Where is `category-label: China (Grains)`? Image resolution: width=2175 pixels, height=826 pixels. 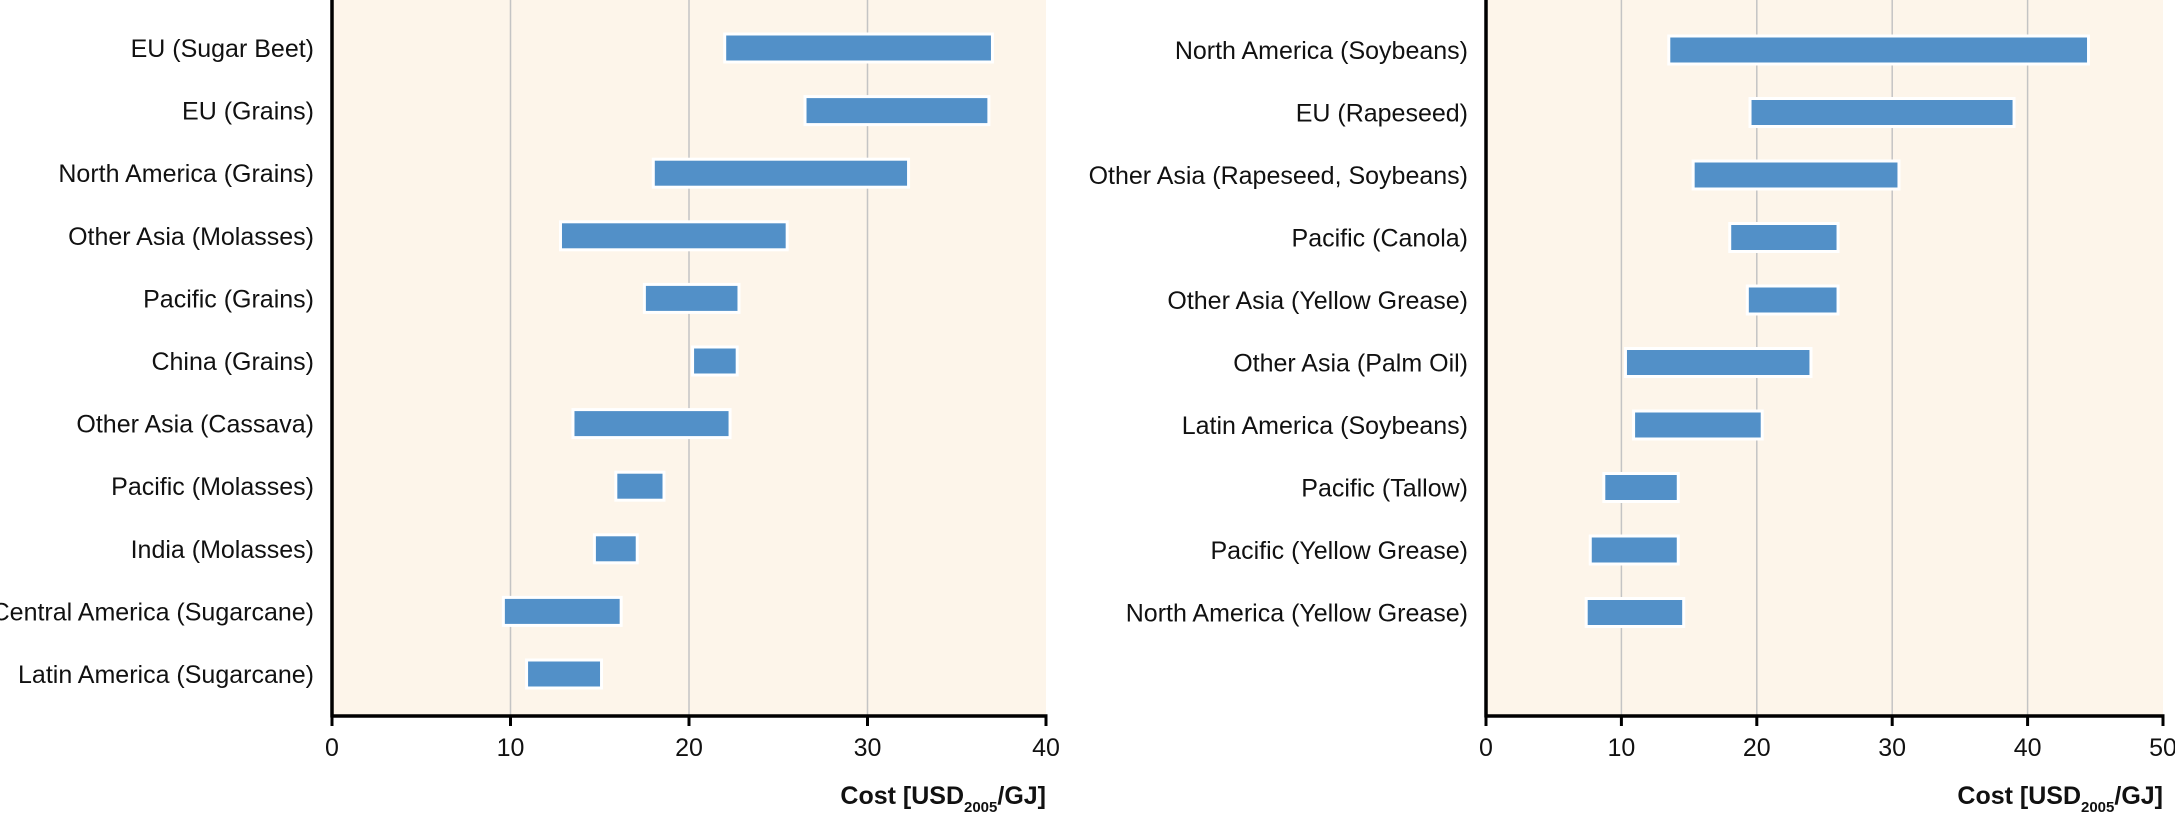 category-label: China (Grains) is located at coordinates (232, 362).